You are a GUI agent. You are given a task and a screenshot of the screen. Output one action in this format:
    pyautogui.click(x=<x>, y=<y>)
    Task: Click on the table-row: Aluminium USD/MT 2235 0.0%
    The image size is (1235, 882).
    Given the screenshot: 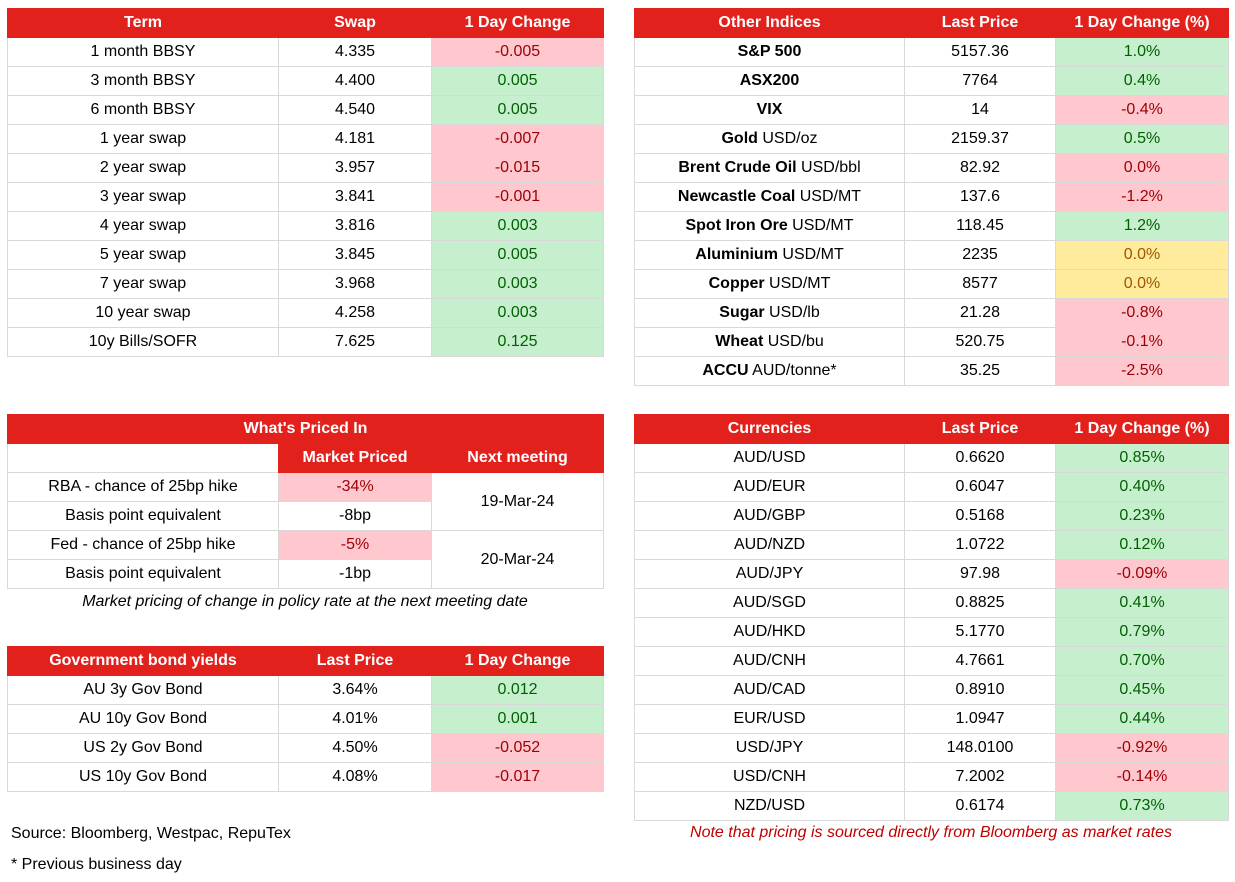 What is the action you would take?
    pyautogui.click(x=931, y=255)
    